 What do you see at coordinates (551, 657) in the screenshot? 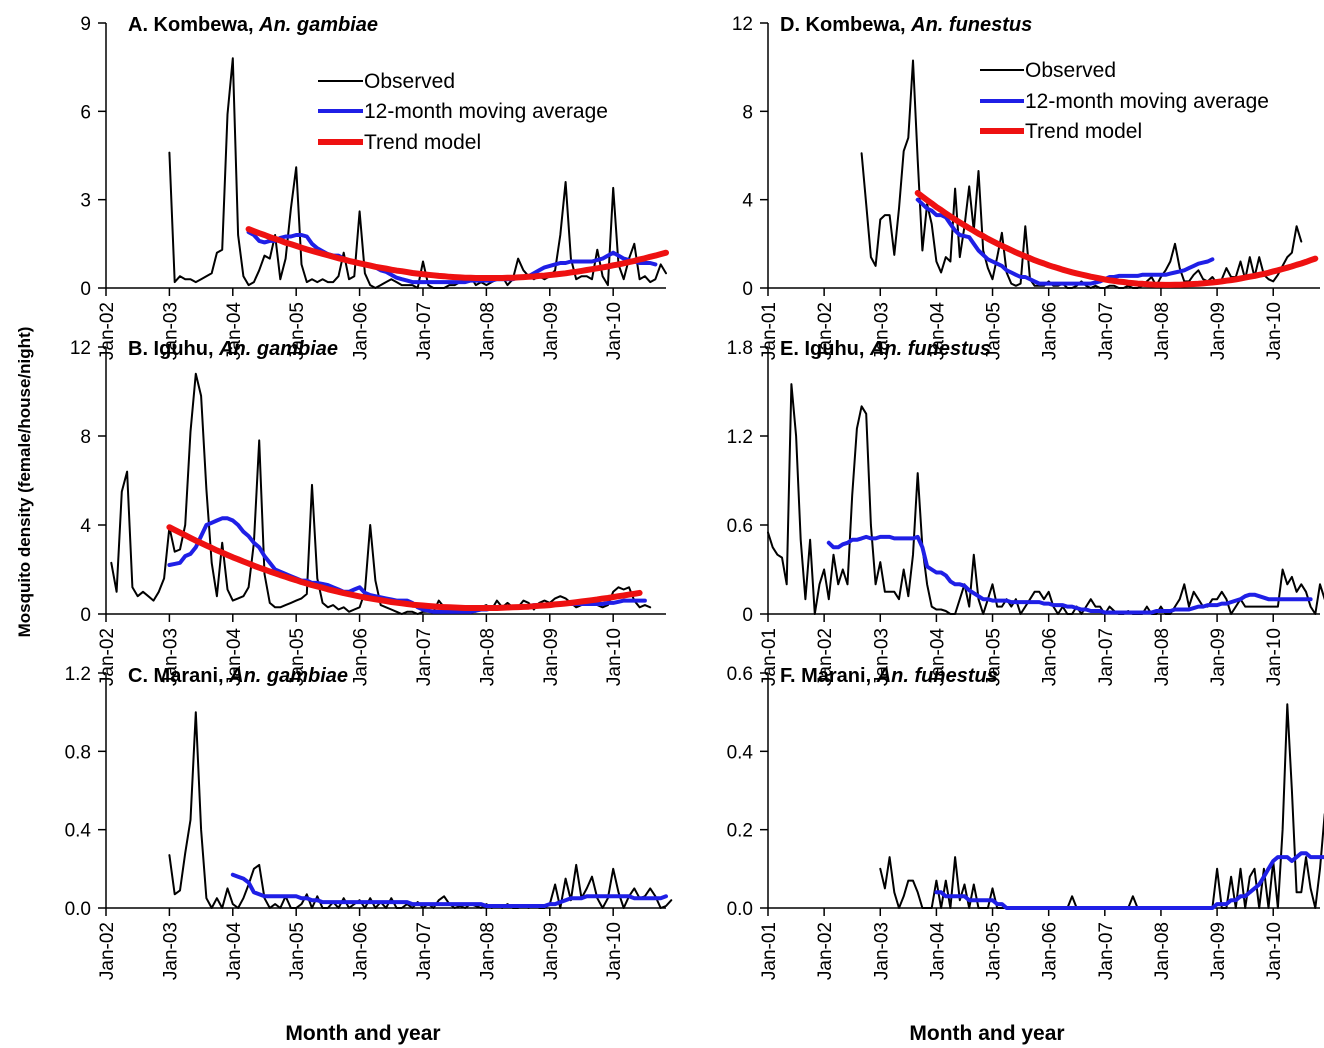
I see `panel-b-x-tick-label: Jan-09` at bounding box center [551, 657].